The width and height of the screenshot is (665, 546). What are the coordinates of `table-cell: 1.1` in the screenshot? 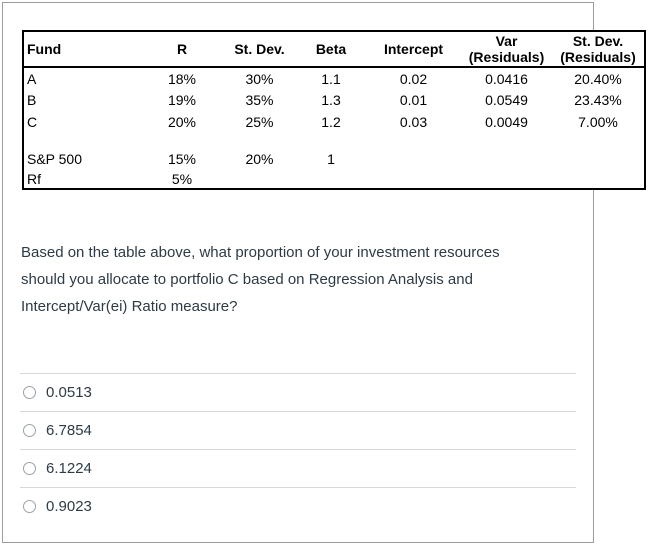 It's located at (331, 78).